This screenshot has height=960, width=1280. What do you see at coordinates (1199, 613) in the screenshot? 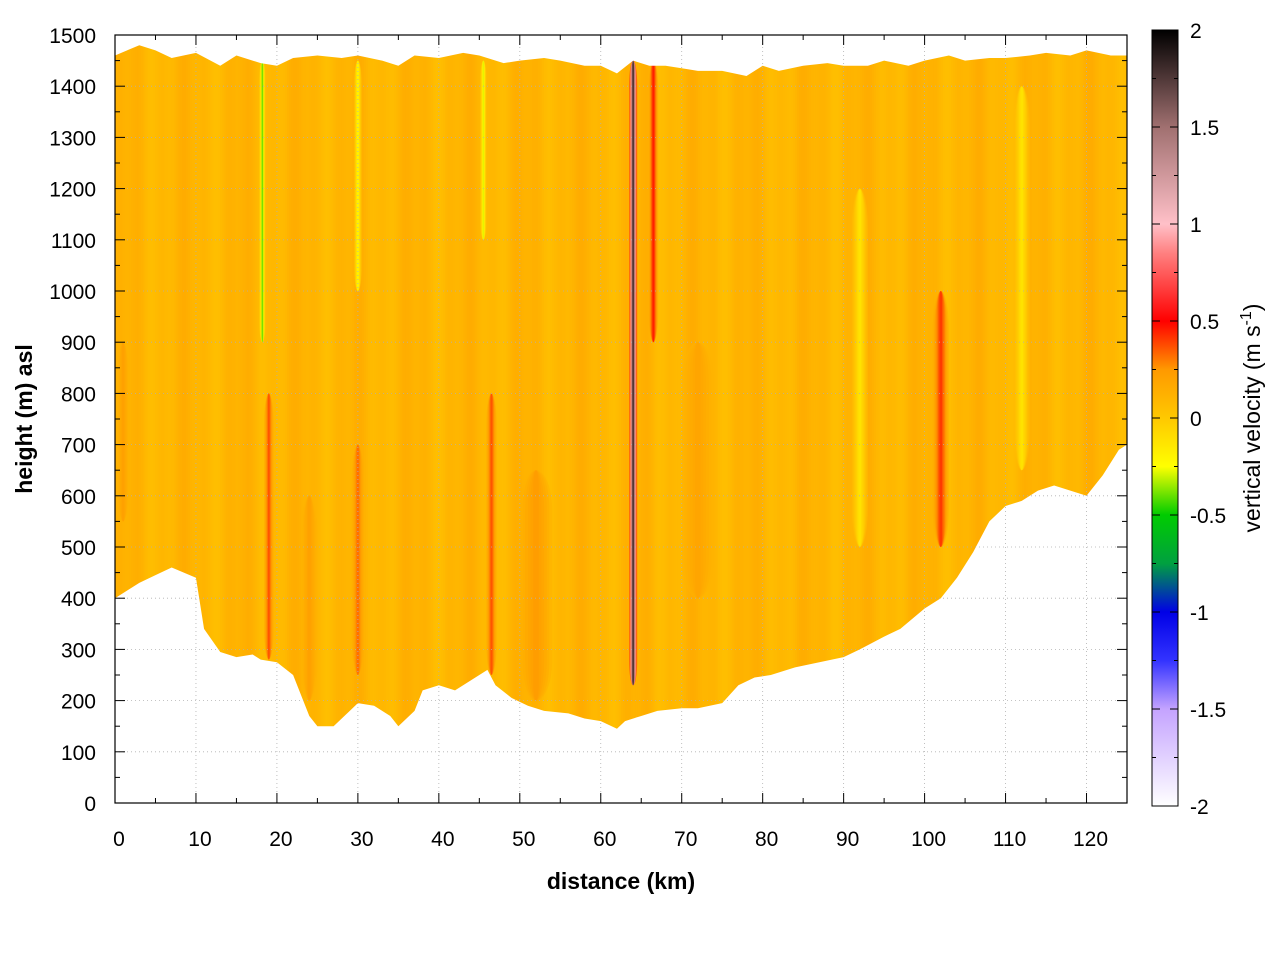
I see `colorbar-tick-label: -1` at bounding box center [1199, 613].